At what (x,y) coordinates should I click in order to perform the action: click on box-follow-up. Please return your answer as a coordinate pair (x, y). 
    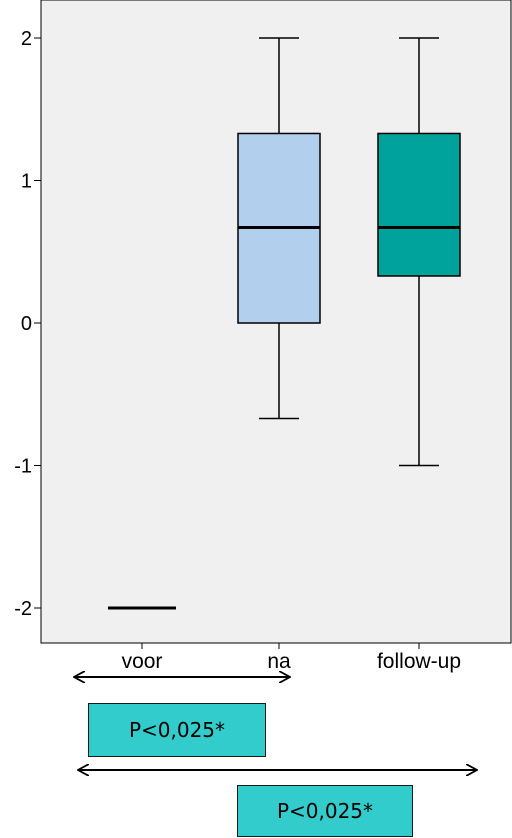
    Looking at the image, I should click on (419, 252).